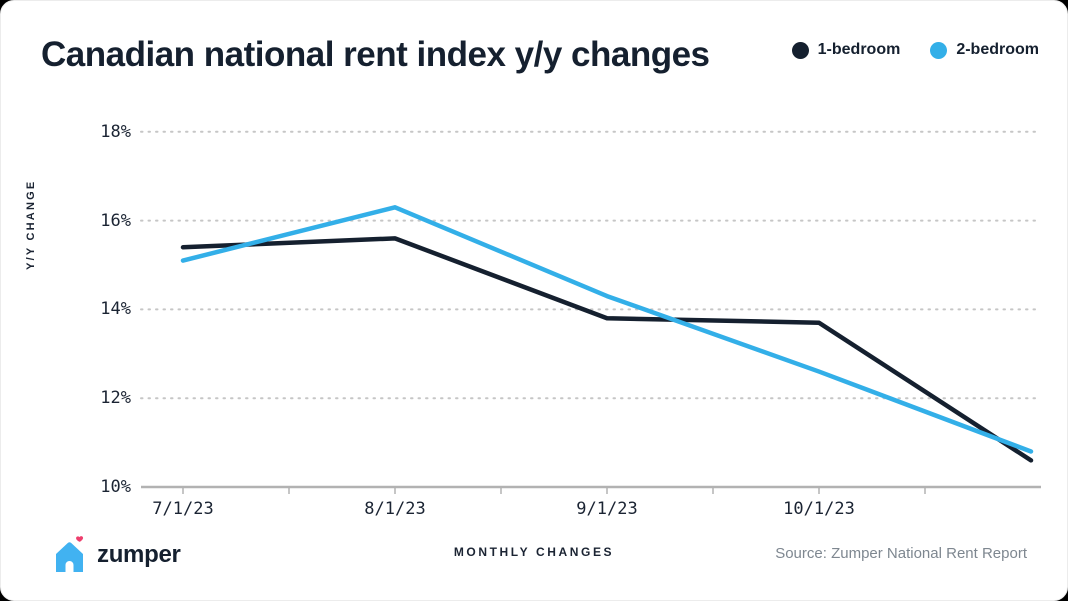 The height and width of the screenshot is (601, 1068). Describe the element at coordinates (115, 487) in the screenshot. I see `y-tick-label: 10%` at that location.